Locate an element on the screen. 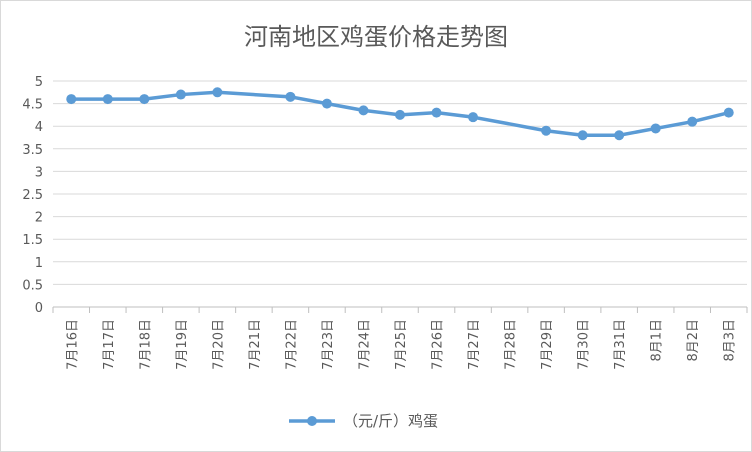 The image size is (752, 452). series-layer is located at coordinates (400, 114).